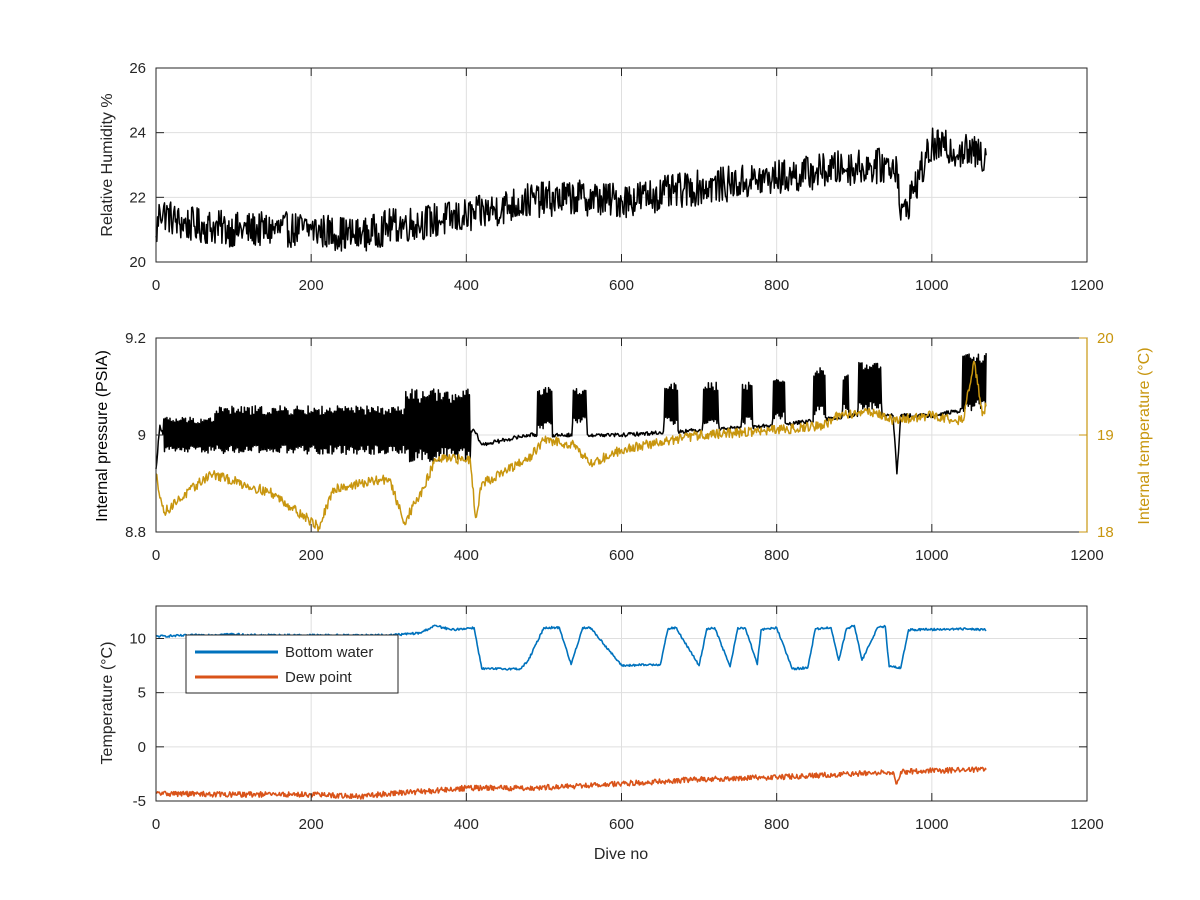 The image size is (1200, 900). What do you see at coordinates (137, 197) in the screenshot?
I see `humidity-y-tick-label: 22` at bounding box center [137, 197].